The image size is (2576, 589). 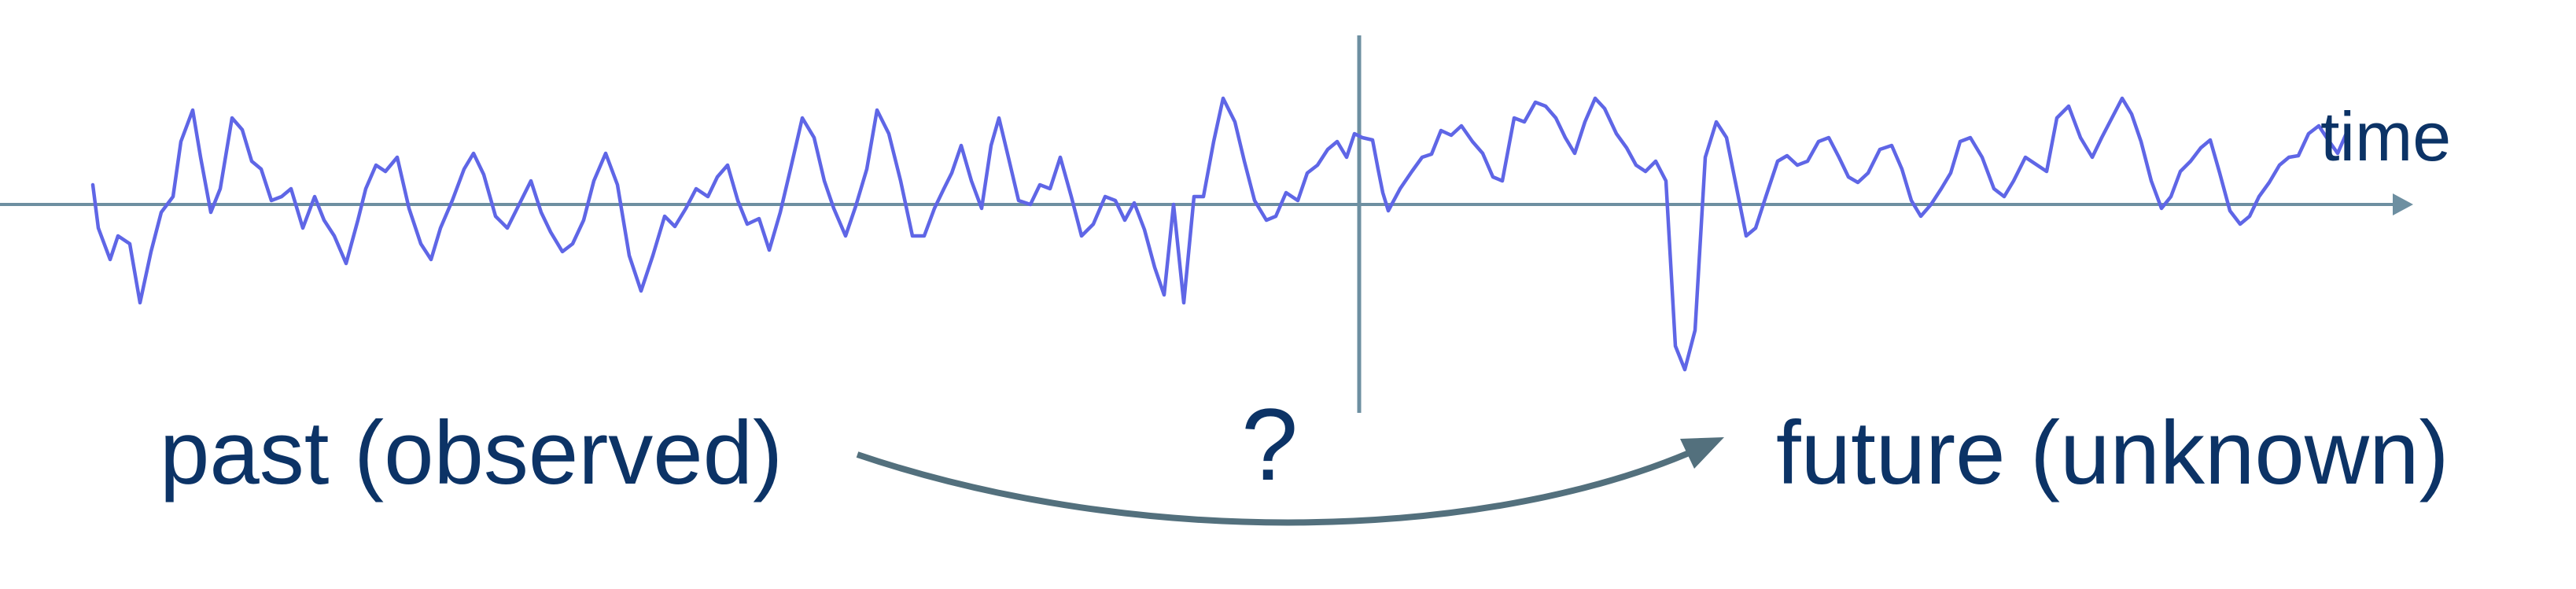 I want to click on time-axis-label: time, so click(x=2385, y=136).